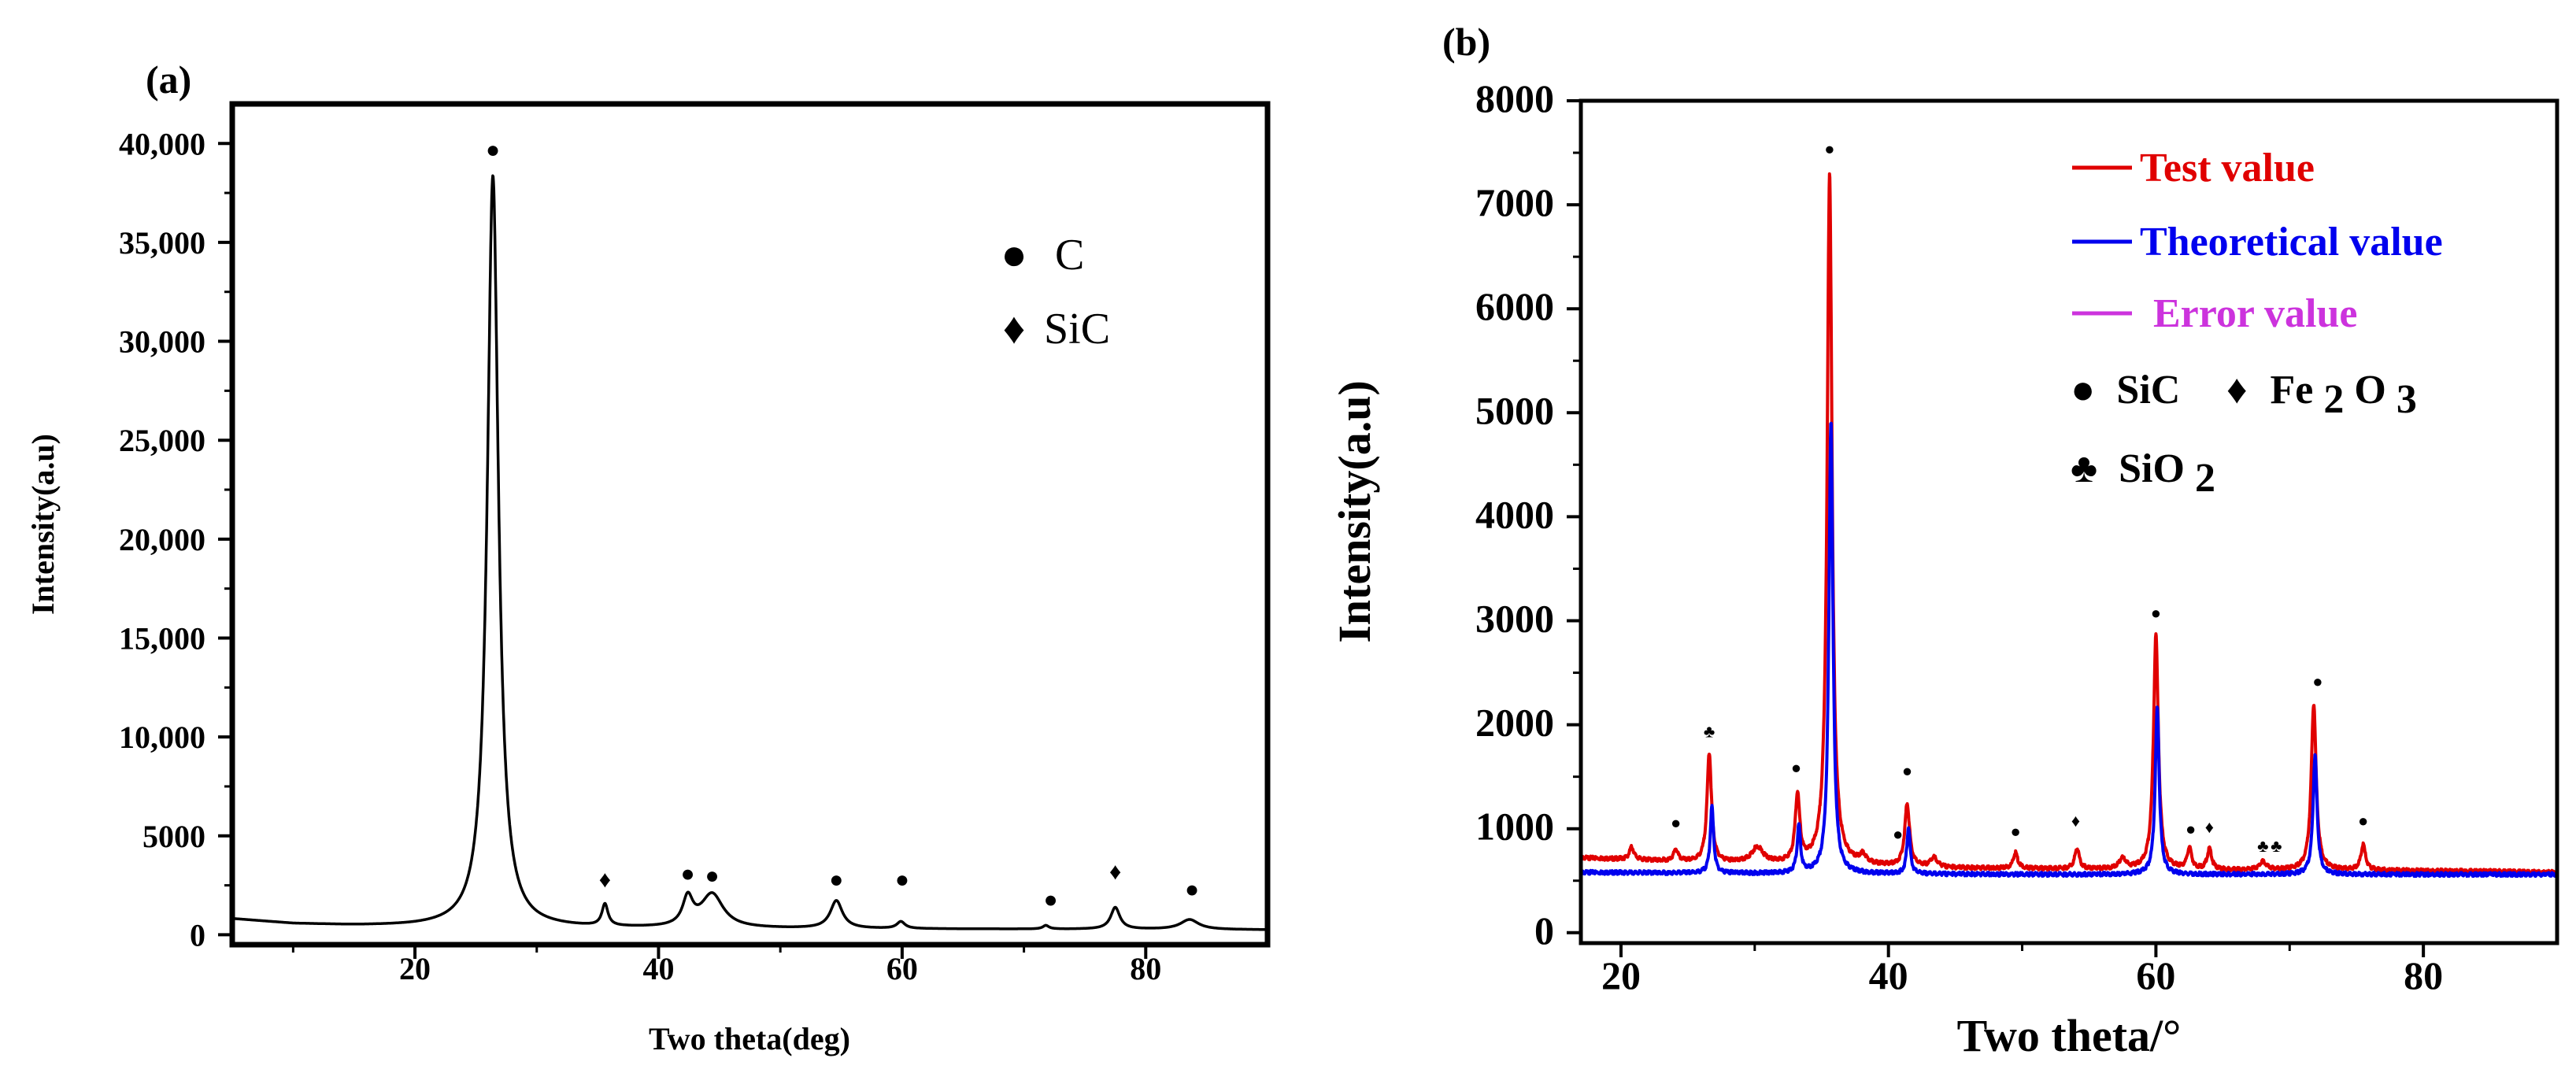  Describe the element at coordinates (1514, 827) in the screenshot. I see `panel-b-y-tick-label-1: 1000` at that location.